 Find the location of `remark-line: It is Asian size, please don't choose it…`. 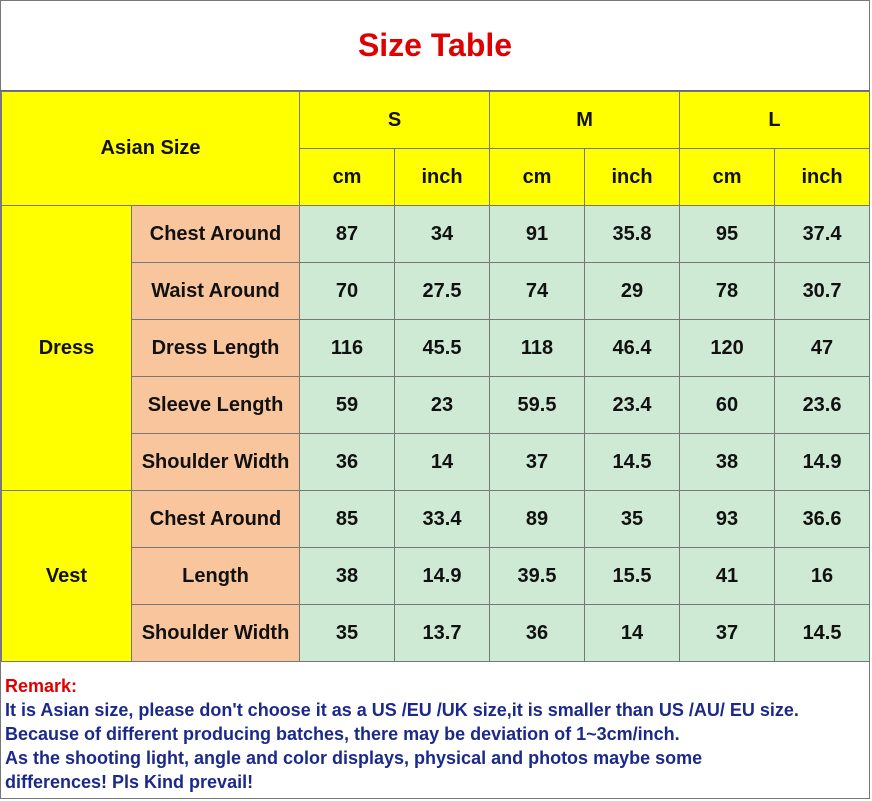

remark-line: It is Asian size, please don't choose it… is located at coordinates (402, 710).